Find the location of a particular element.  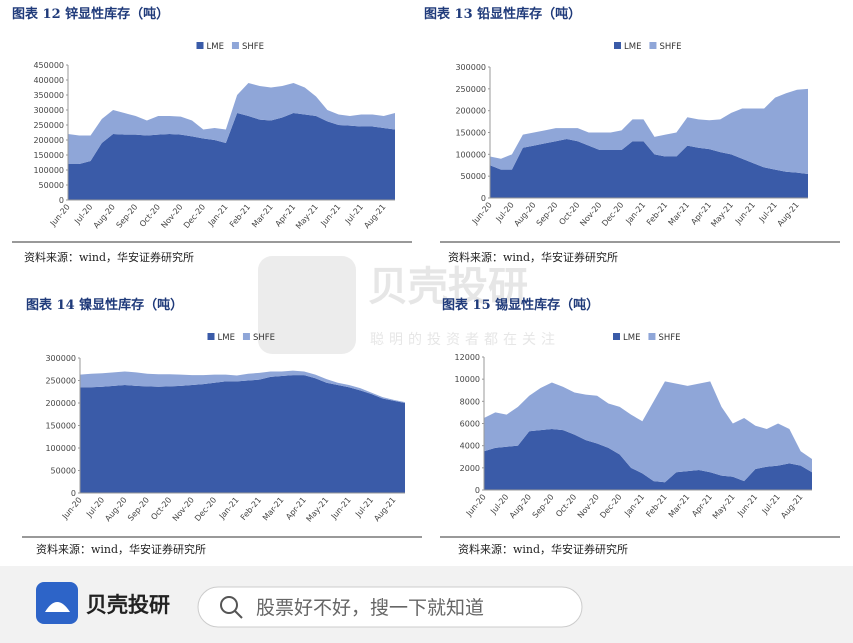

y-tick-label: 10000 is located at coordinates (467, 379).